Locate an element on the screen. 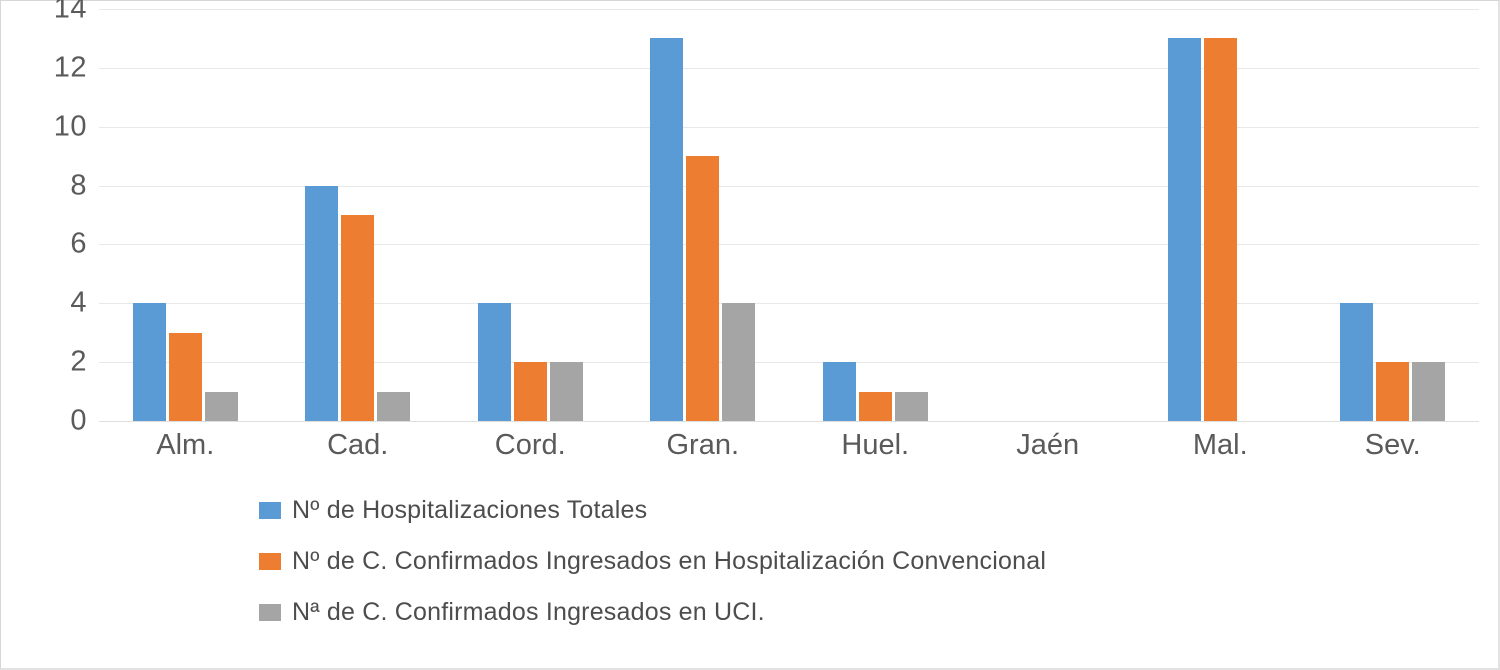  x-axis-tick-label: Mal. is located at coordinates (1220, 445).